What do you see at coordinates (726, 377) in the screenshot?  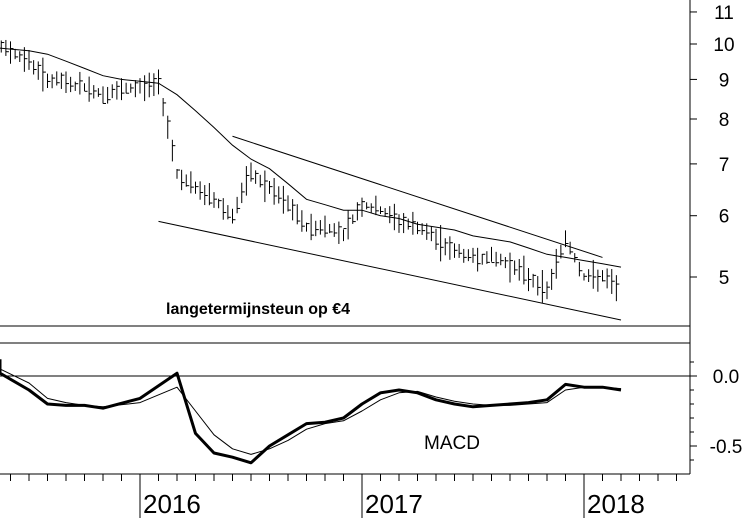 I see `macd-y-tick-label: 0.0` at bounding box center [726, 377].